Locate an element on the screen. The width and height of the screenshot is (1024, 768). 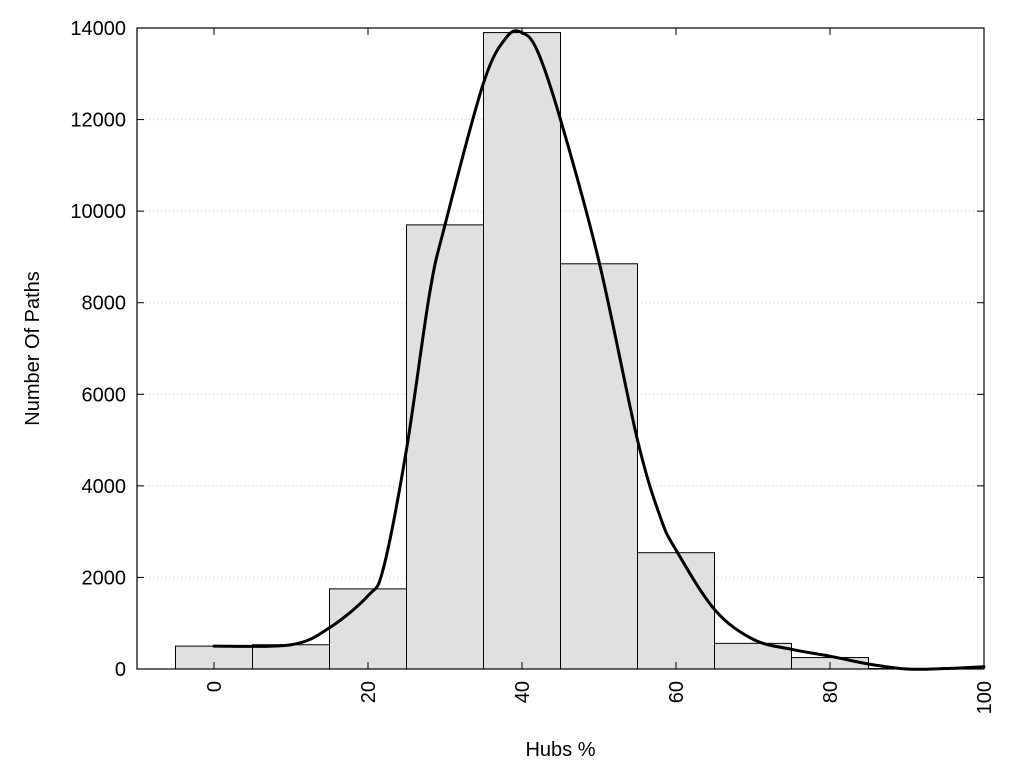
y-axis-label: Number Of Paths is located at coordinates (33, 348).